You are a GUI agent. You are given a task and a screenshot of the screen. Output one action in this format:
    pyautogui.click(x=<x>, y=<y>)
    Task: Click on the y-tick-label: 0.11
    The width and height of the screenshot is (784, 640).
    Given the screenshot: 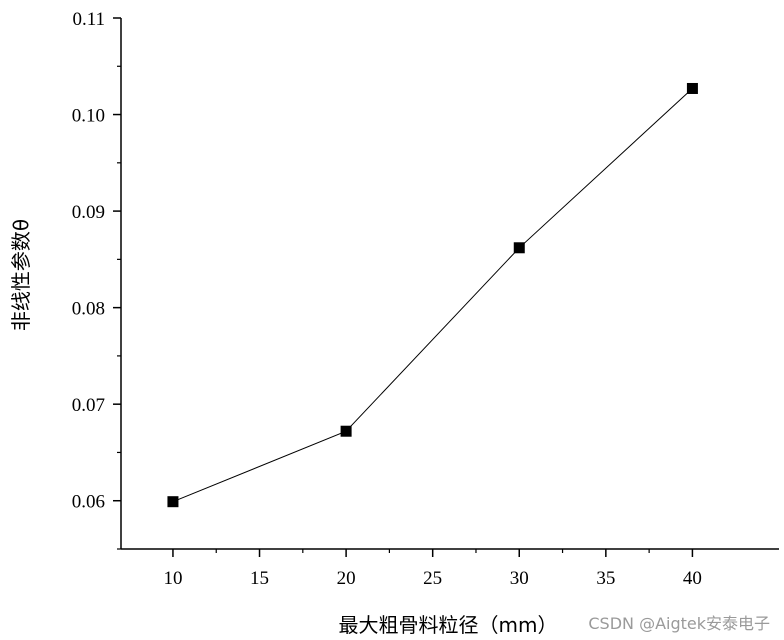 What is the action you would take?
    pyautogui.click(x=88, y=19)
    